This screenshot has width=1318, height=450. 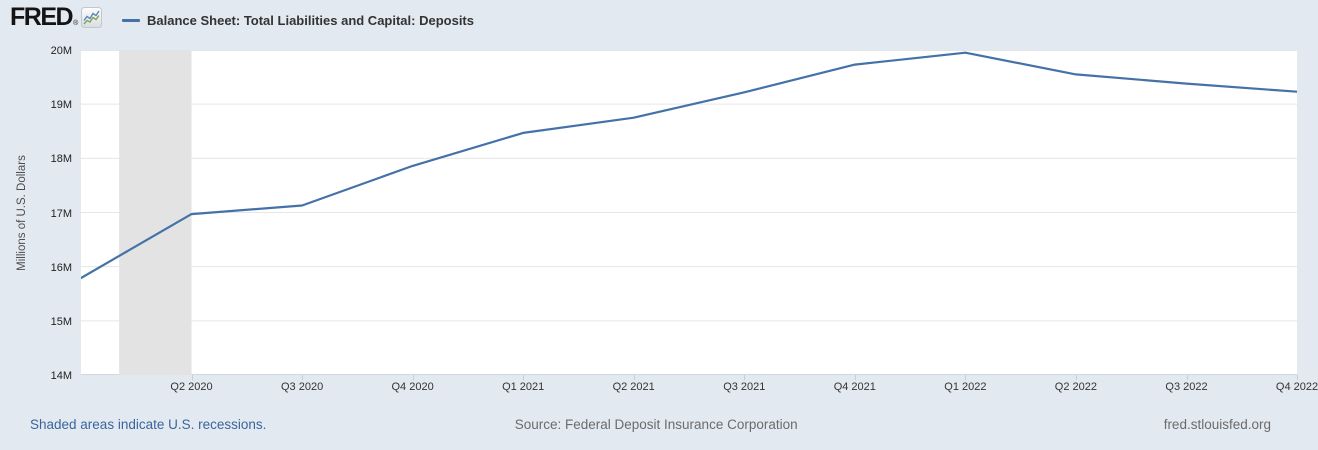 I want to click on y-axis-tick-label: 18M, so click(x=61, y=159).